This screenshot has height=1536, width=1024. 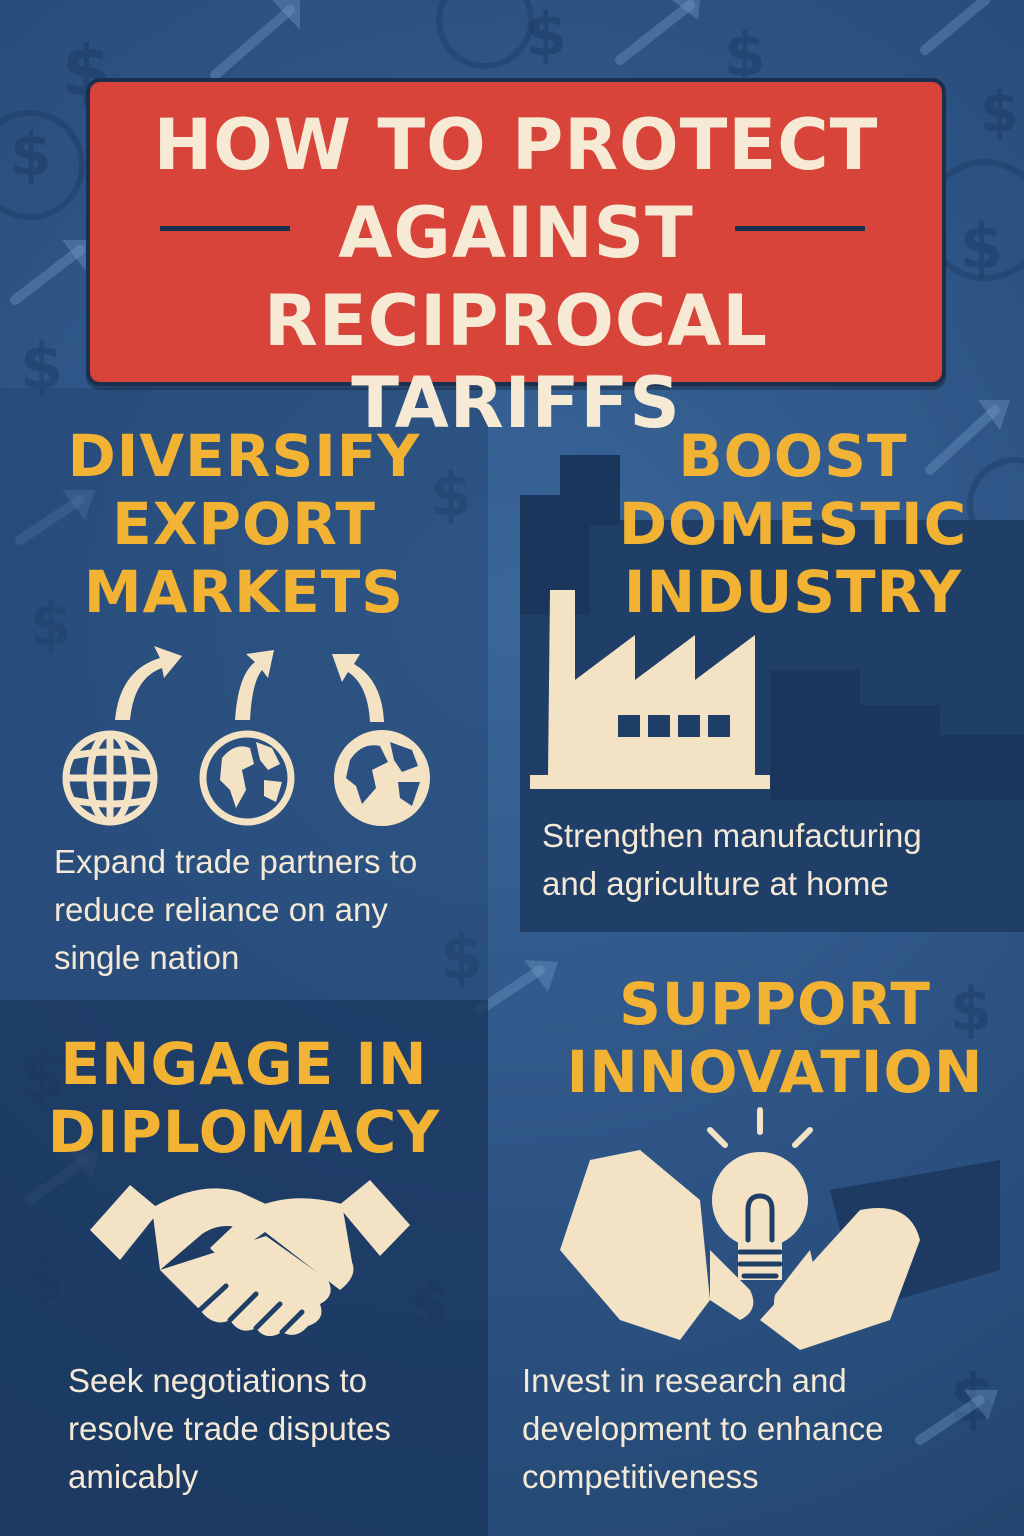 What do you see at coordinates (236, 861) in the screenshot?
I see `description-line: Expand trade partners to` at bounding box center [236, 861].